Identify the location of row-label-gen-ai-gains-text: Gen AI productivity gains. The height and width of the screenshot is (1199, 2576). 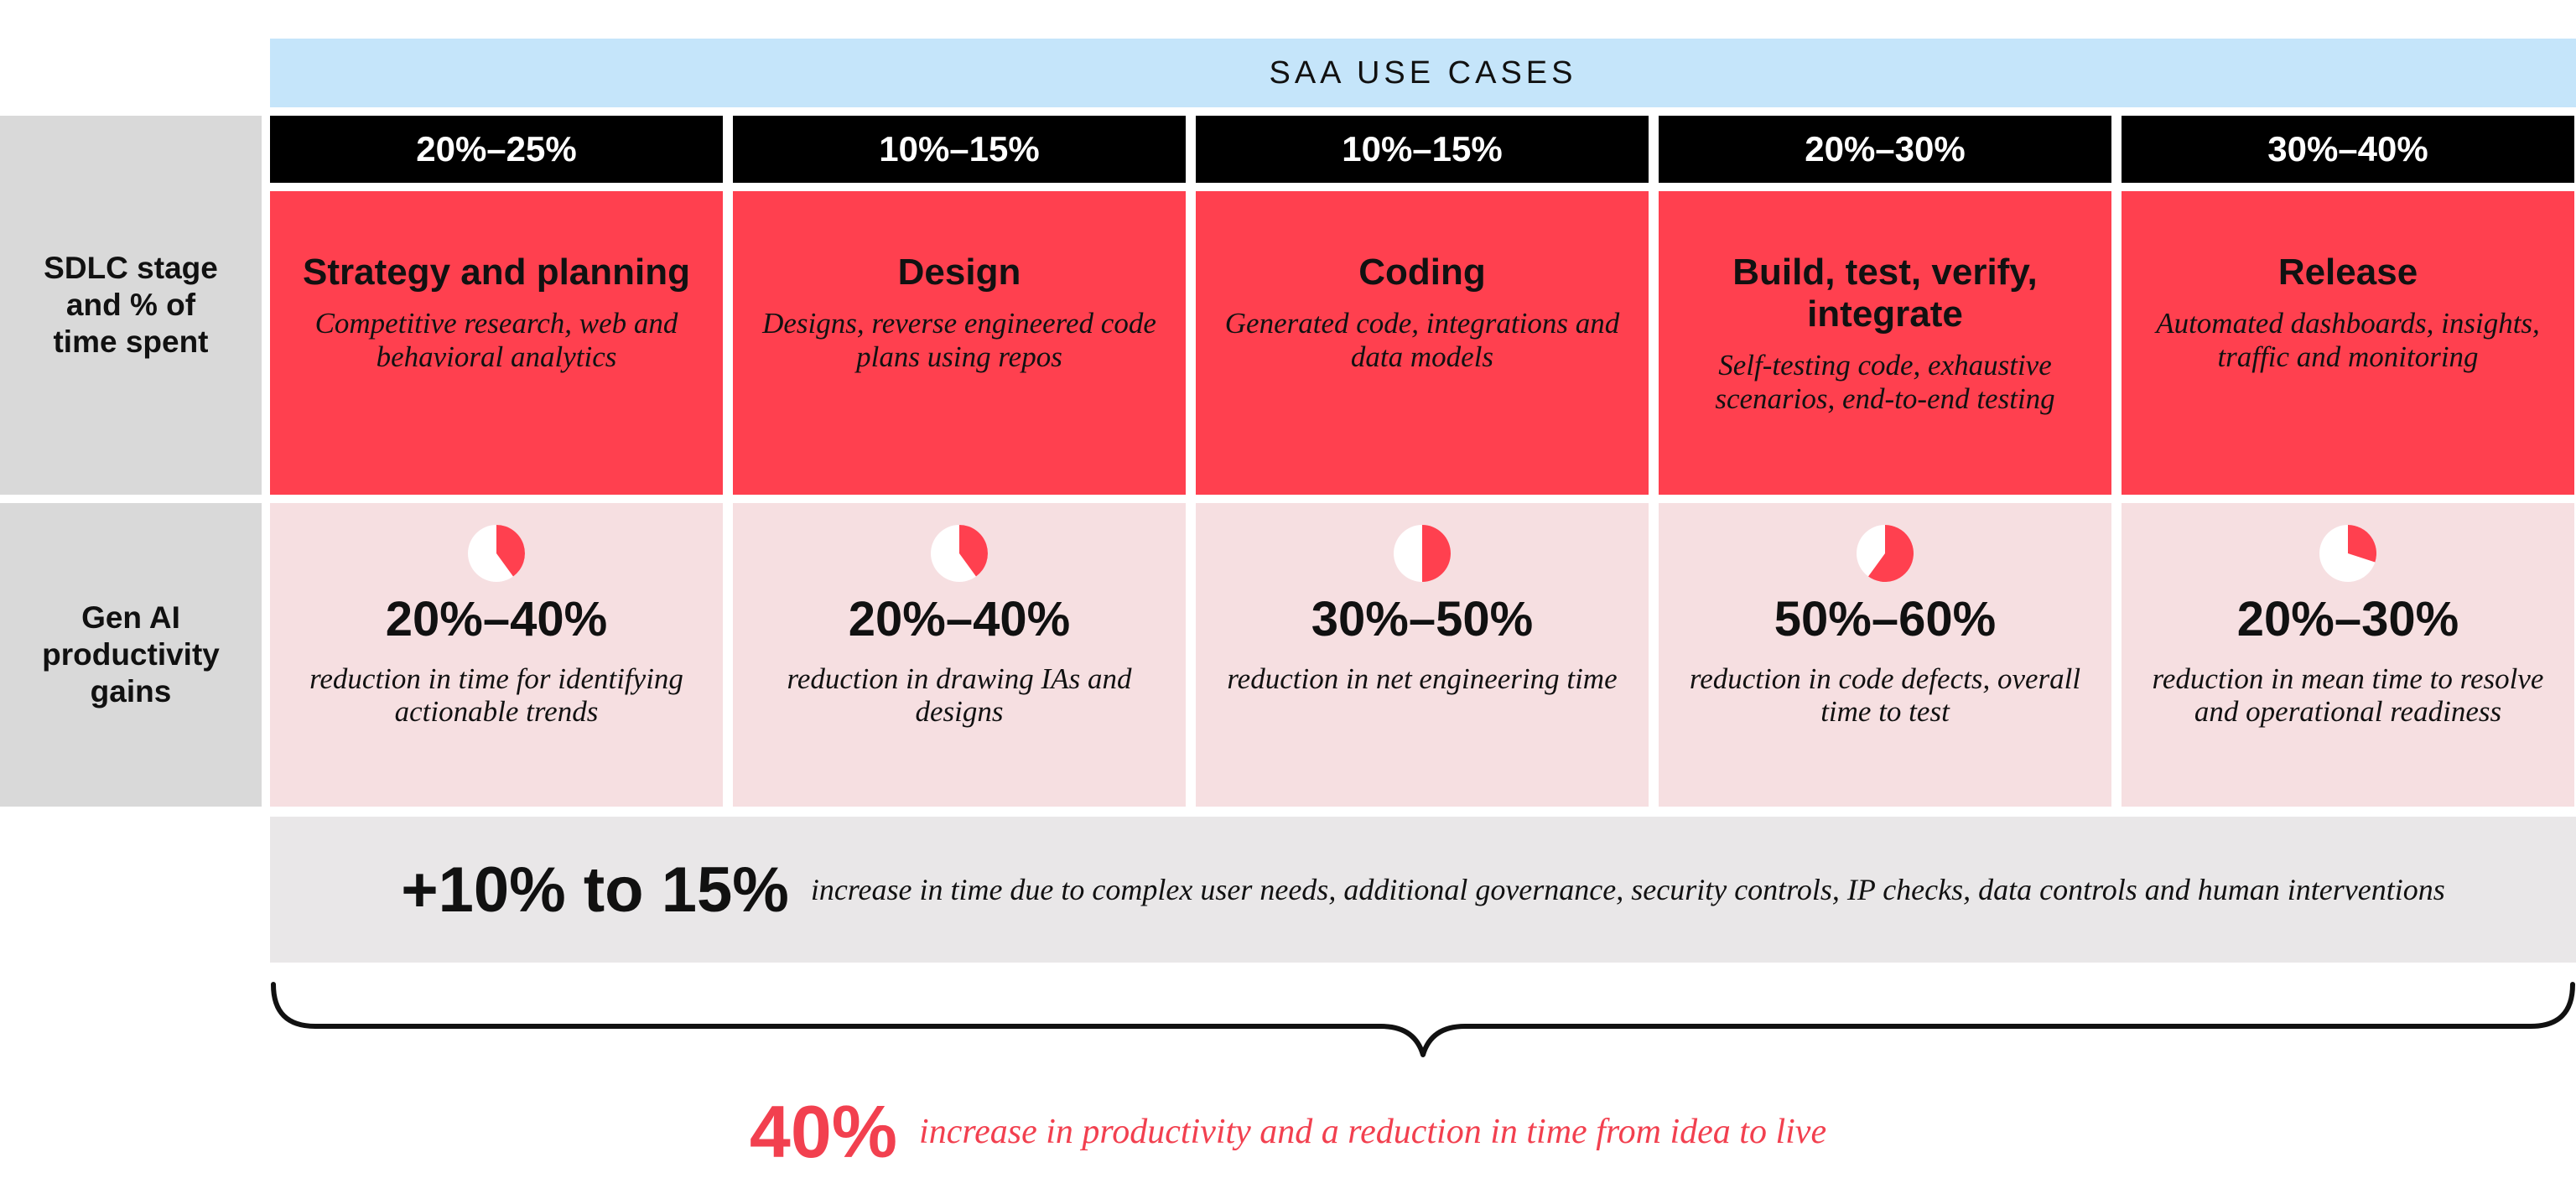
(131, 654).